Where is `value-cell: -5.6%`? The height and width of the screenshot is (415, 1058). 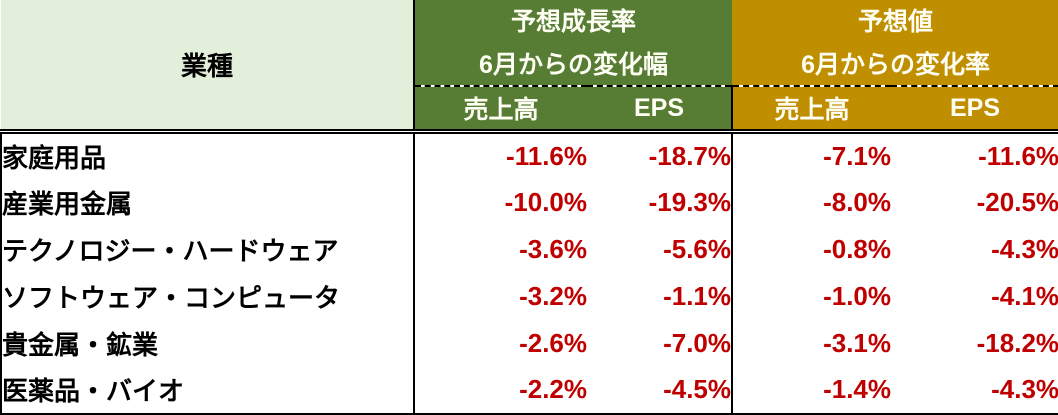 value-cell: -5.6% is located at coordinates (660, 249).